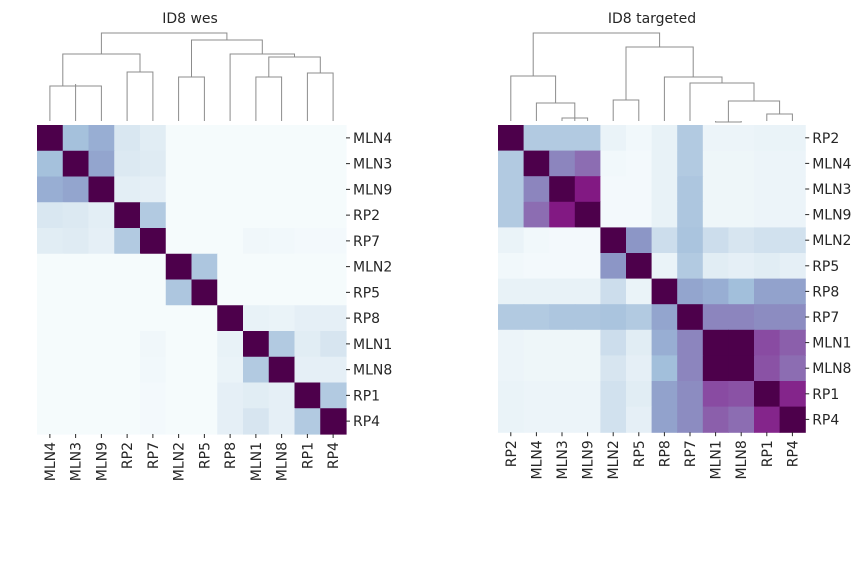 The width and height of the screenshot is (864, 576). Describe the element at coordinates (511, 368) in the screenshot. I see `heatmap-cell-mln8-rp2` at that location.